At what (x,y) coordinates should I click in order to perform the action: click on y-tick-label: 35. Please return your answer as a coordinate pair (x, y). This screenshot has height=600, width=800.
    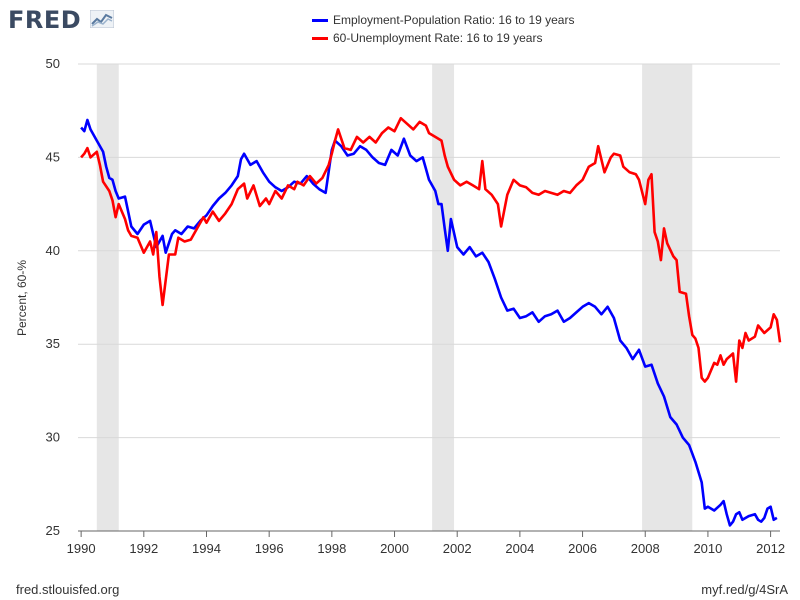
    Looking at the image, I should click on (53, 343).